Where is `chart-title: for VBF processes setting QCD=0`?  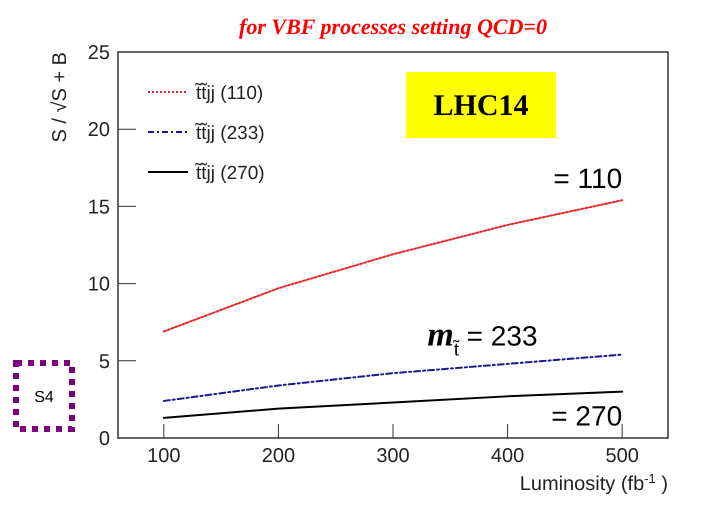
chart-title: for VBF processes setting QCD=0 is located at coordinates (393, 26).